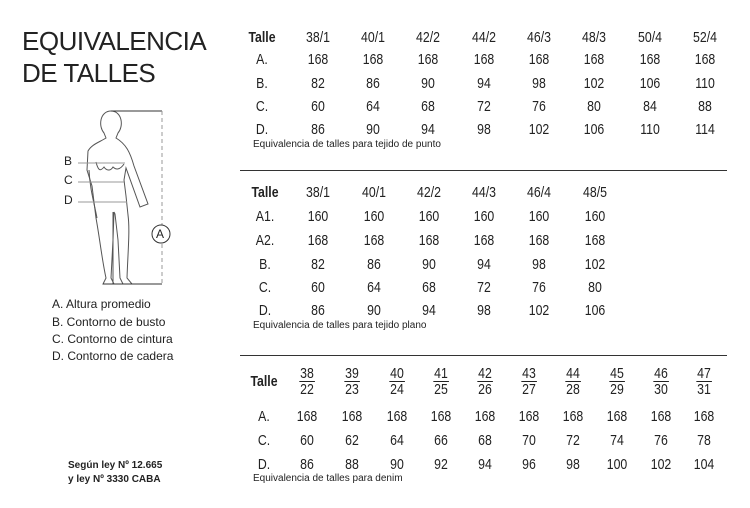 This screenshot has width=750, height=508. Describe the element at coordinates (441, 389) in the screenshot. I see `size-denominator: 25` at that location.